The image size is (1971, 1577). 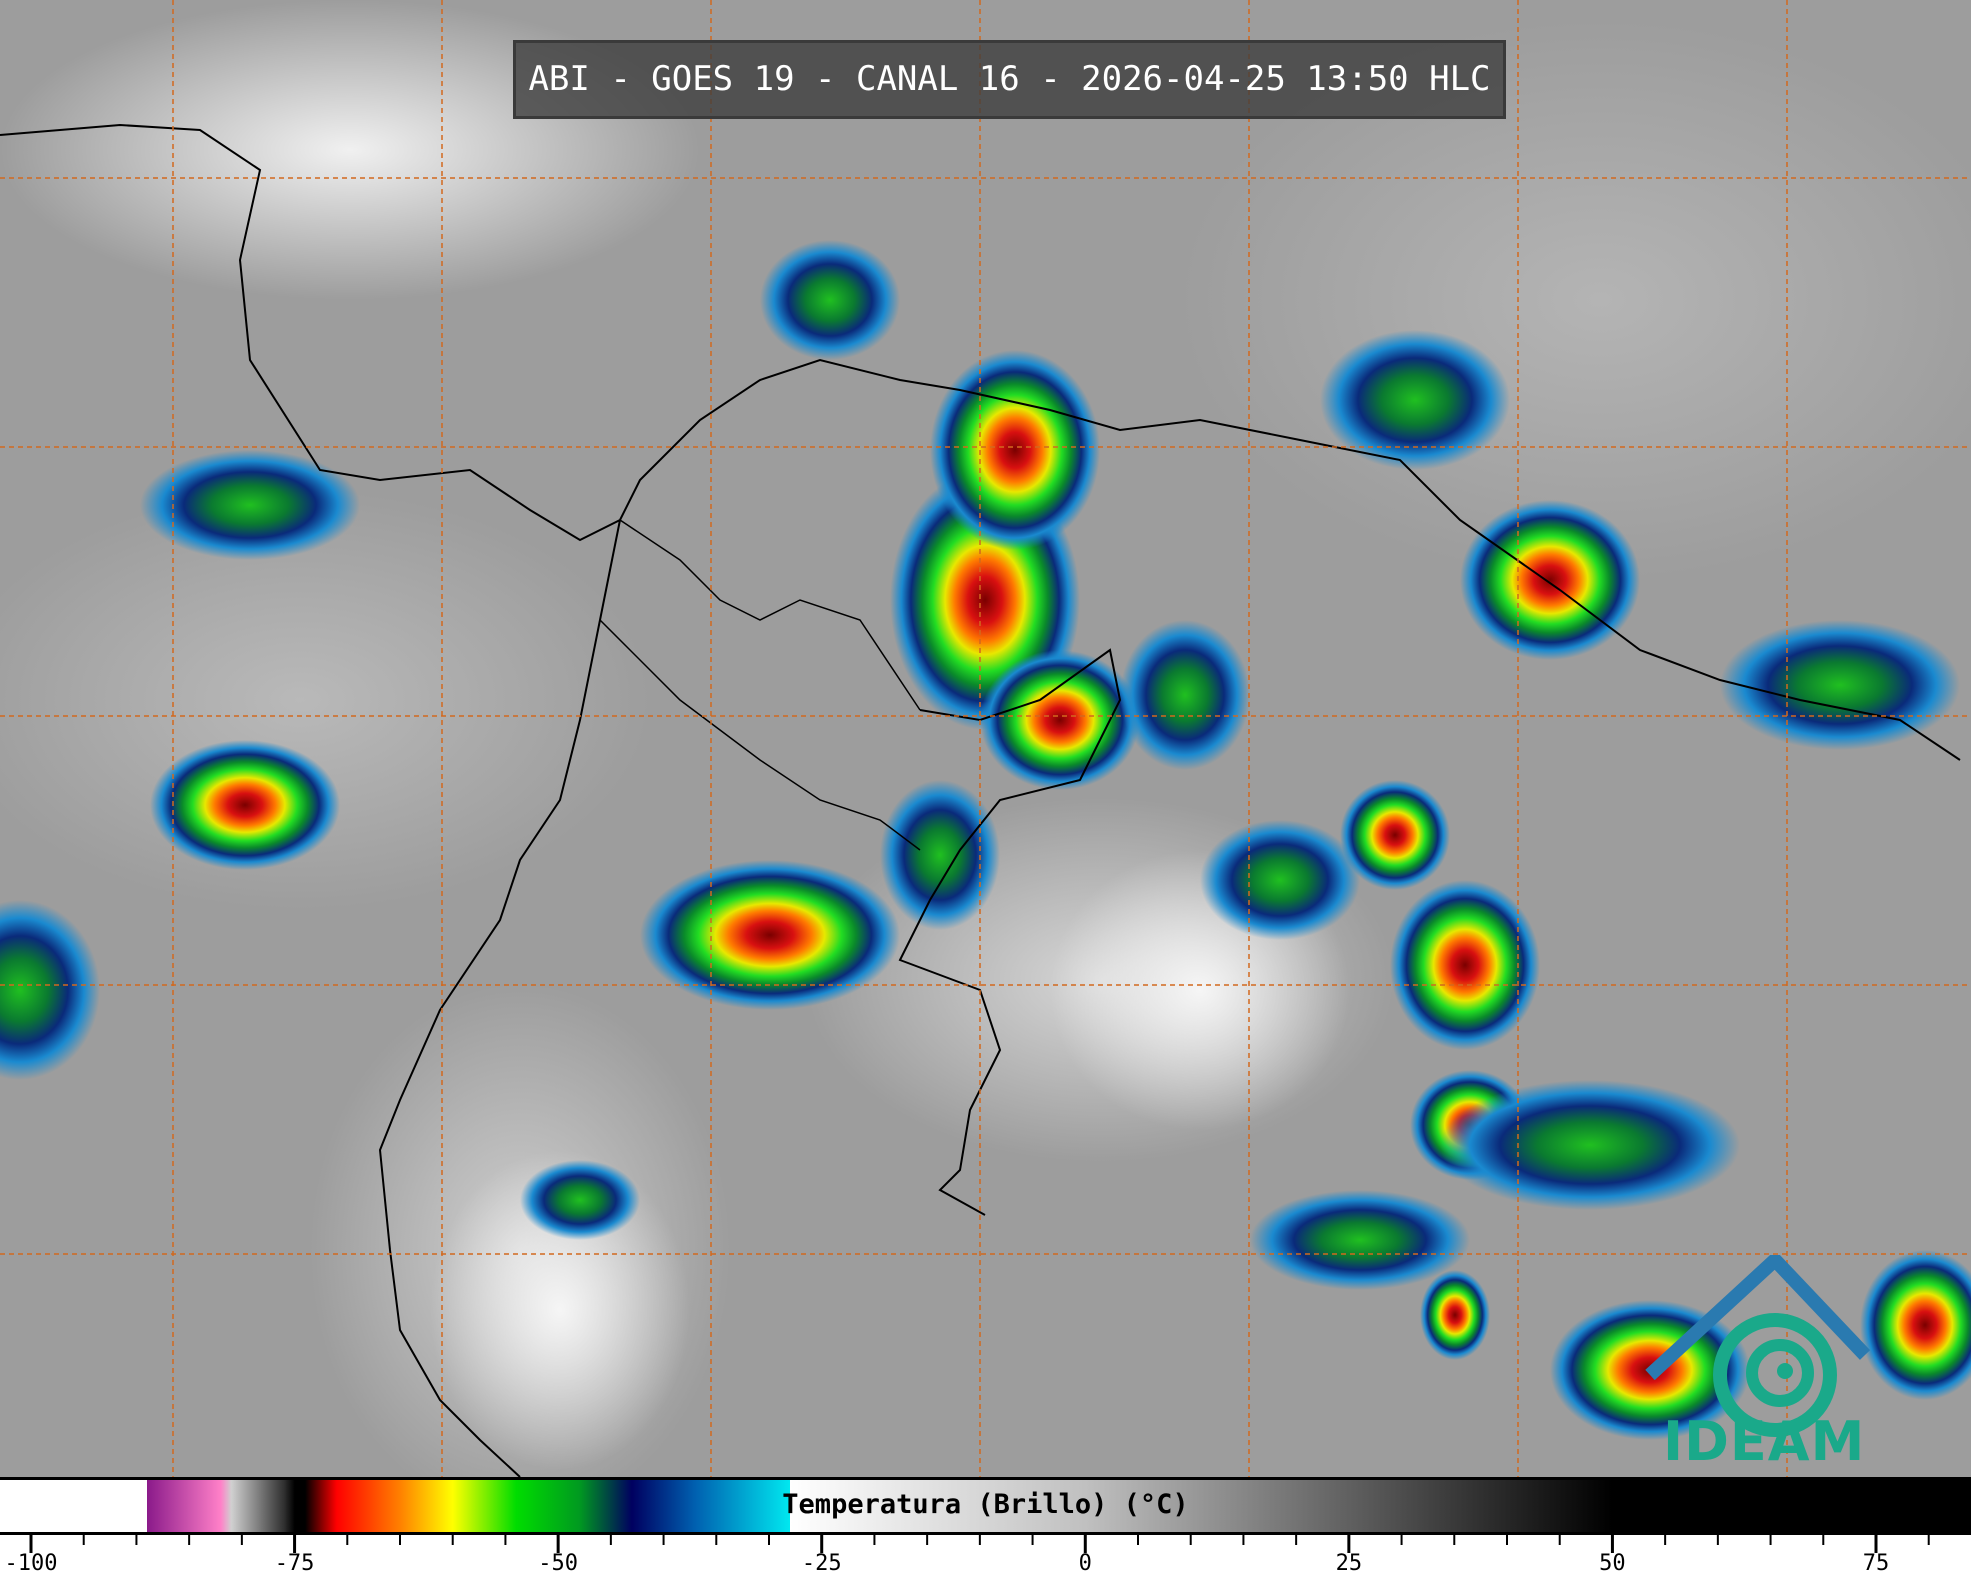 What do you see at coordinates (1764, 1441) in the screenshot?
I see `logo-text: IDEAM` at bounding box center [1764, 1441].